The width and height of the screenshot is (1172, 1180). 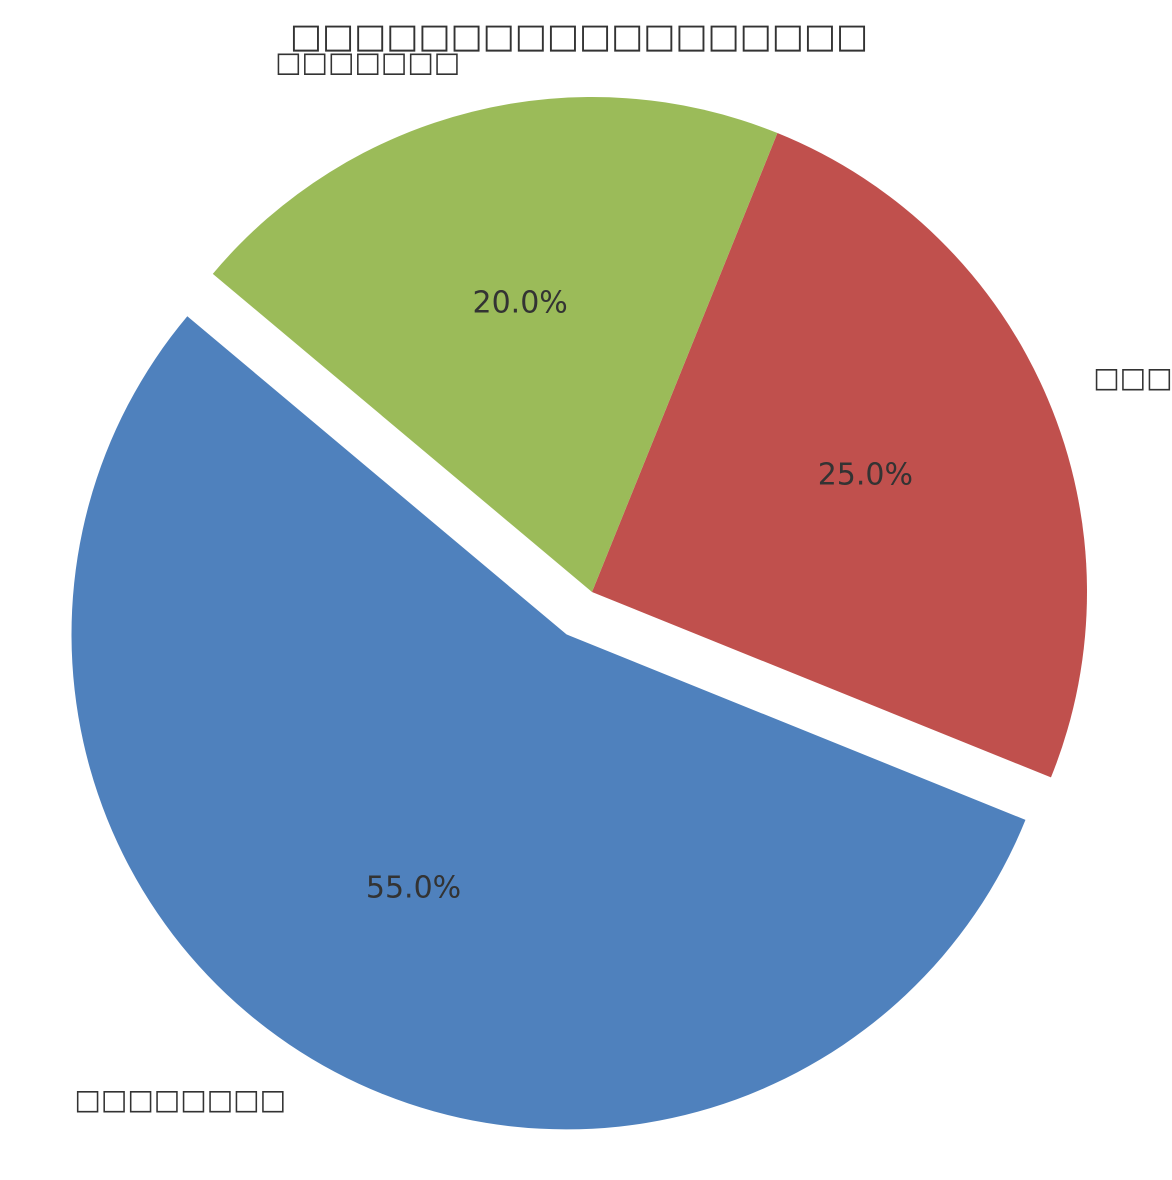 What do you see at coordinates (519, 302) in the screenshot?
I see `value-label: 20.0%` at bounding box center [519, 302].